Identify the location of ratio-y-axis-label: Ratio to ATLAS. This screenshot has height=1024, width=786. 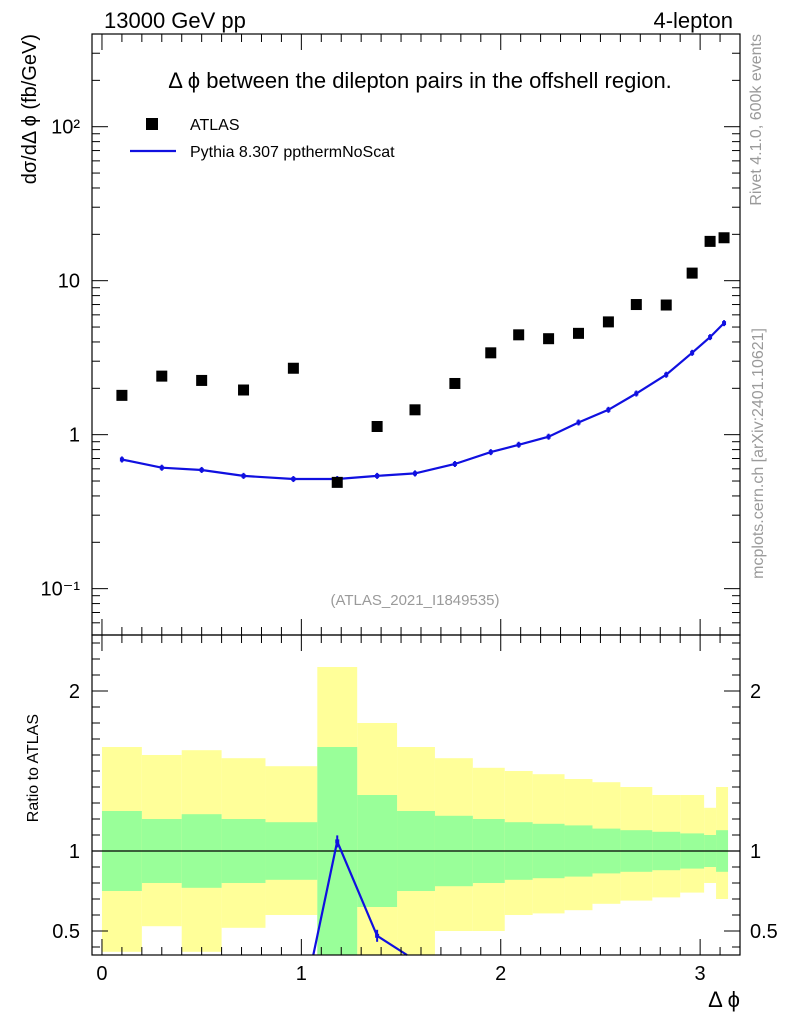
(33, 768).